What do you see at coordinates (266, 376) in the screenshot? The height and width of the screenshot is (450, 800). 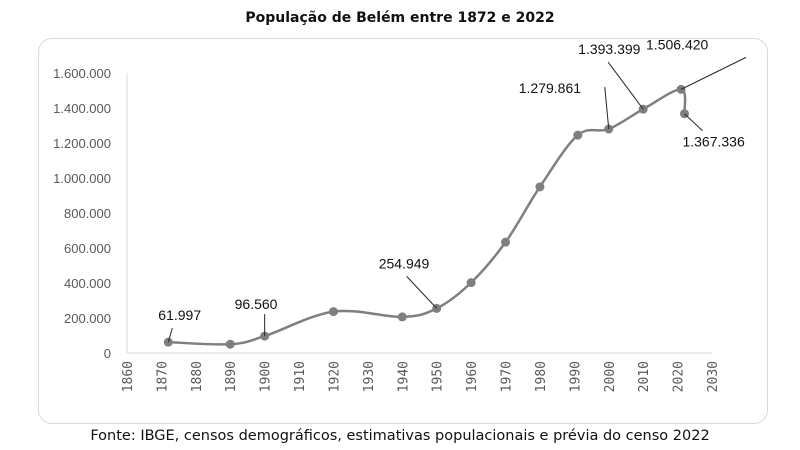 I see `x-tick-label: 1900` at bounding box center [266, 376].